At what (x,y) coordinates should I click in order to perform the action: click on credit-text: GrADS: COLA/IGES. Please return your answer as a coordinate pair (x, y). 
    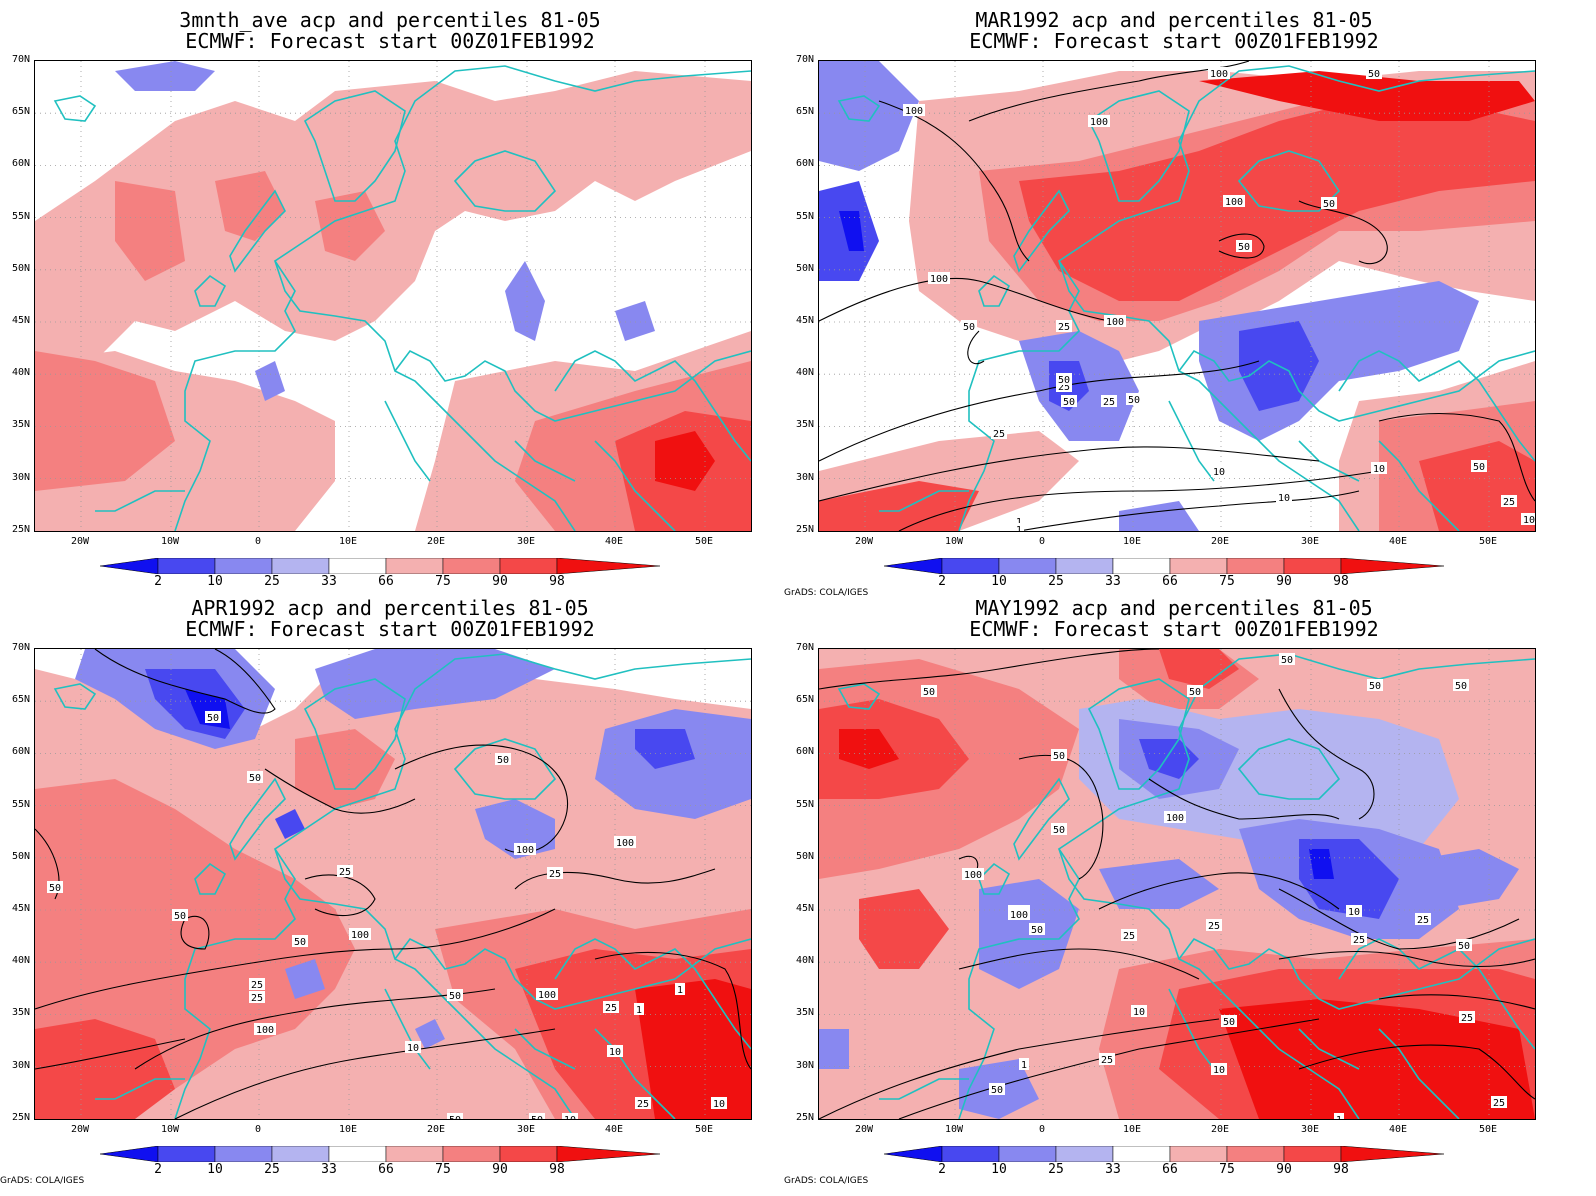
    Looking at the image, I should click on (42, 1181).